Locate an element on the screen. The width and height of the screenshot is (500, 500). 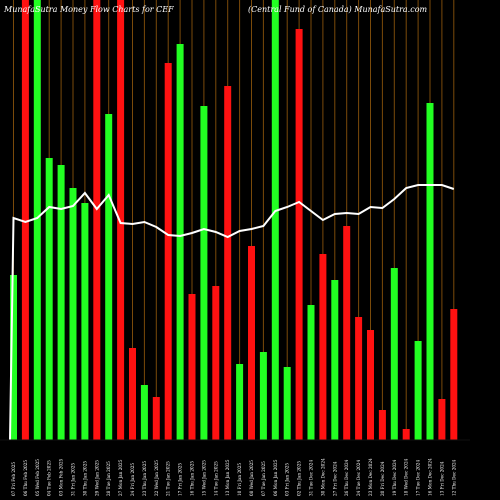
x-tick-label: 15 Wed Jan 2025 is located at coordinates (203, 478).